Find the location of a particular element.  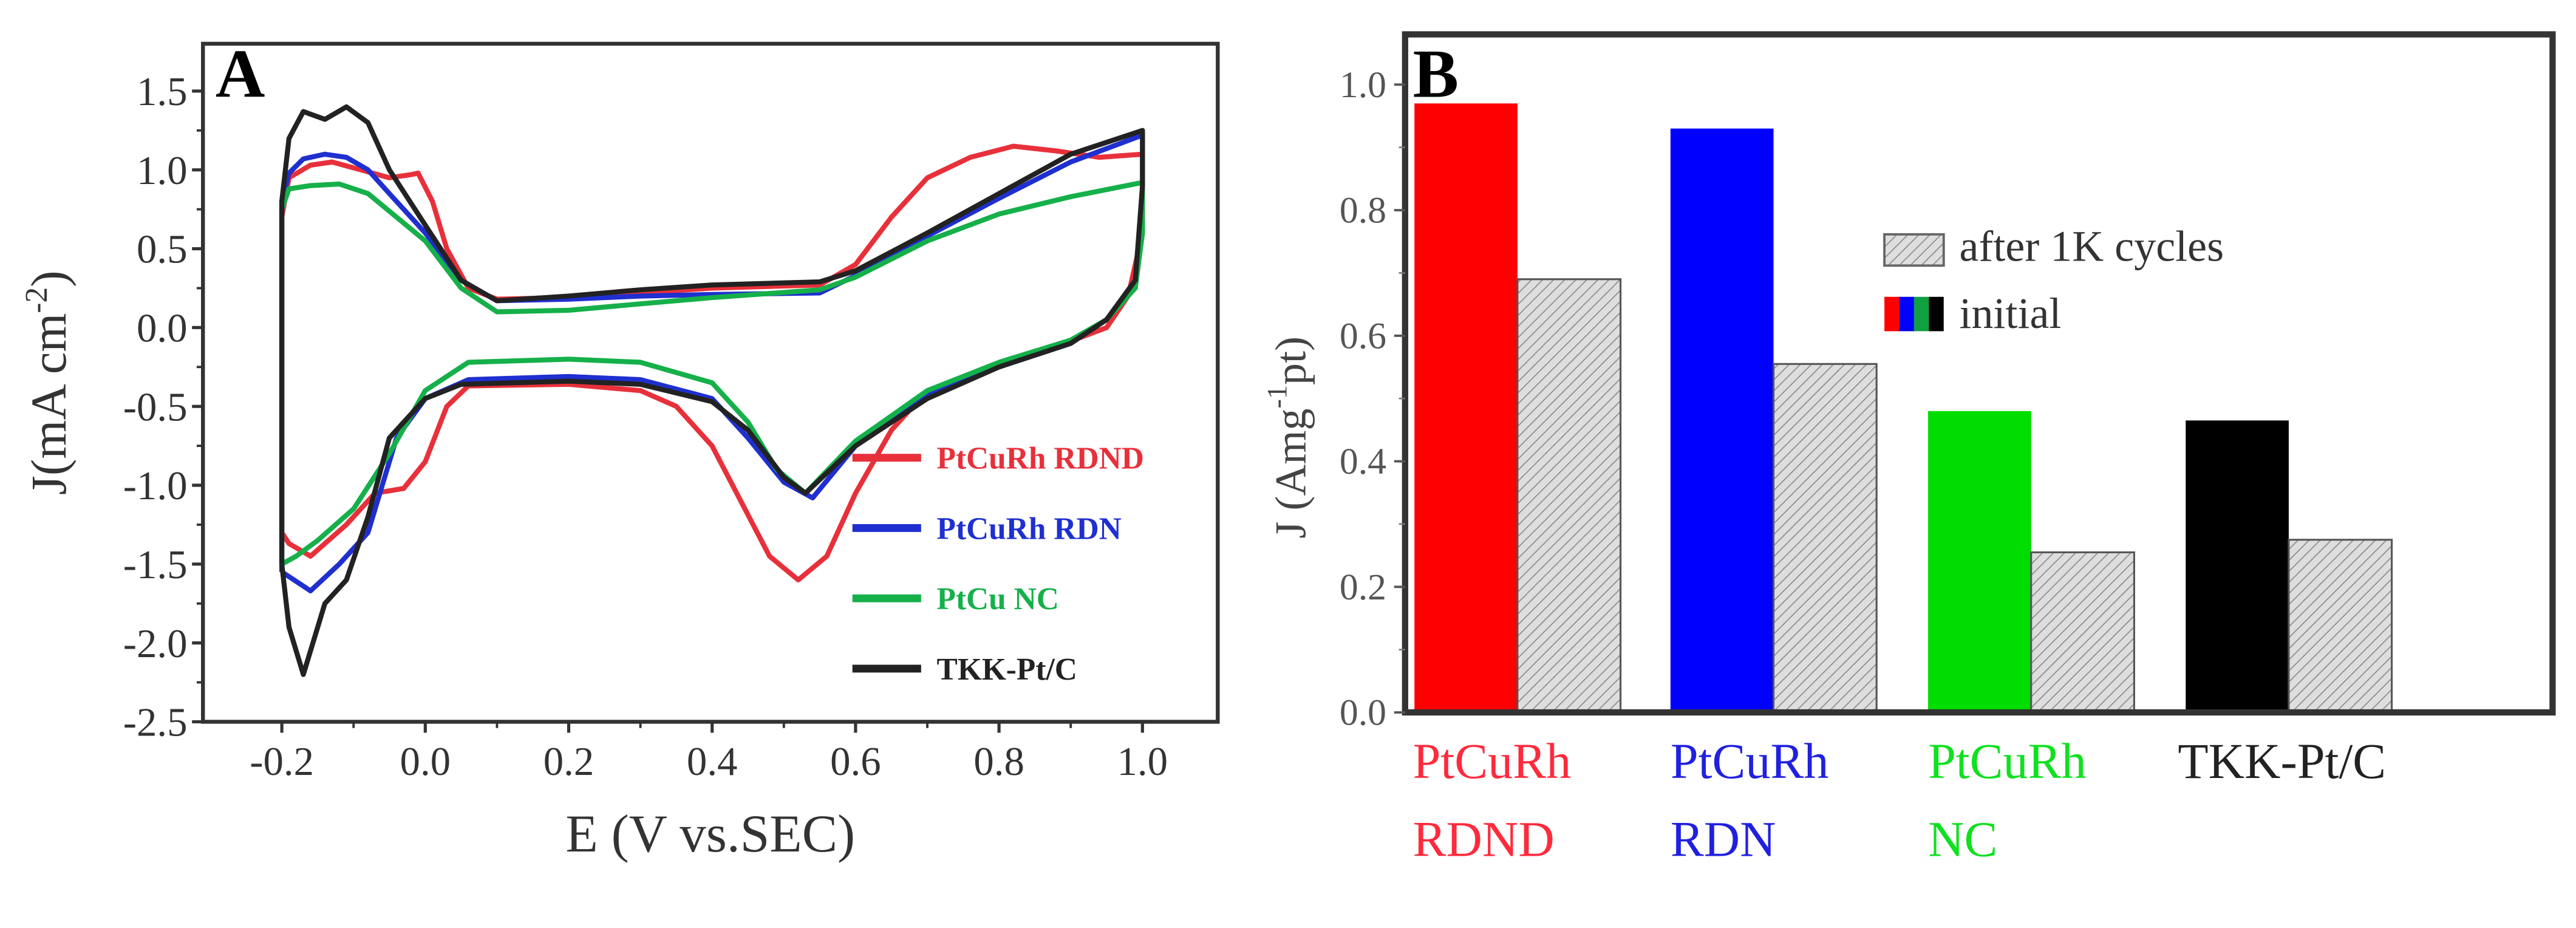

y-axis-label: J (Amg-1pt) is located at coordinates (1288, 437).